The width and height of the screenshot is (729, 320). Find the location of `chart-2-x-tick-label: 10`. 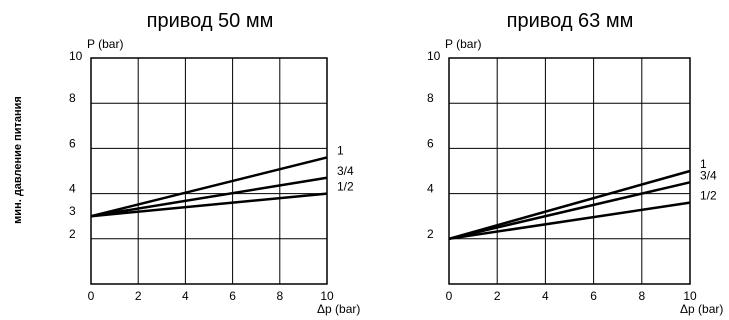

chart-2-x-tick-label: 10 is located at coordinates (690, 296).